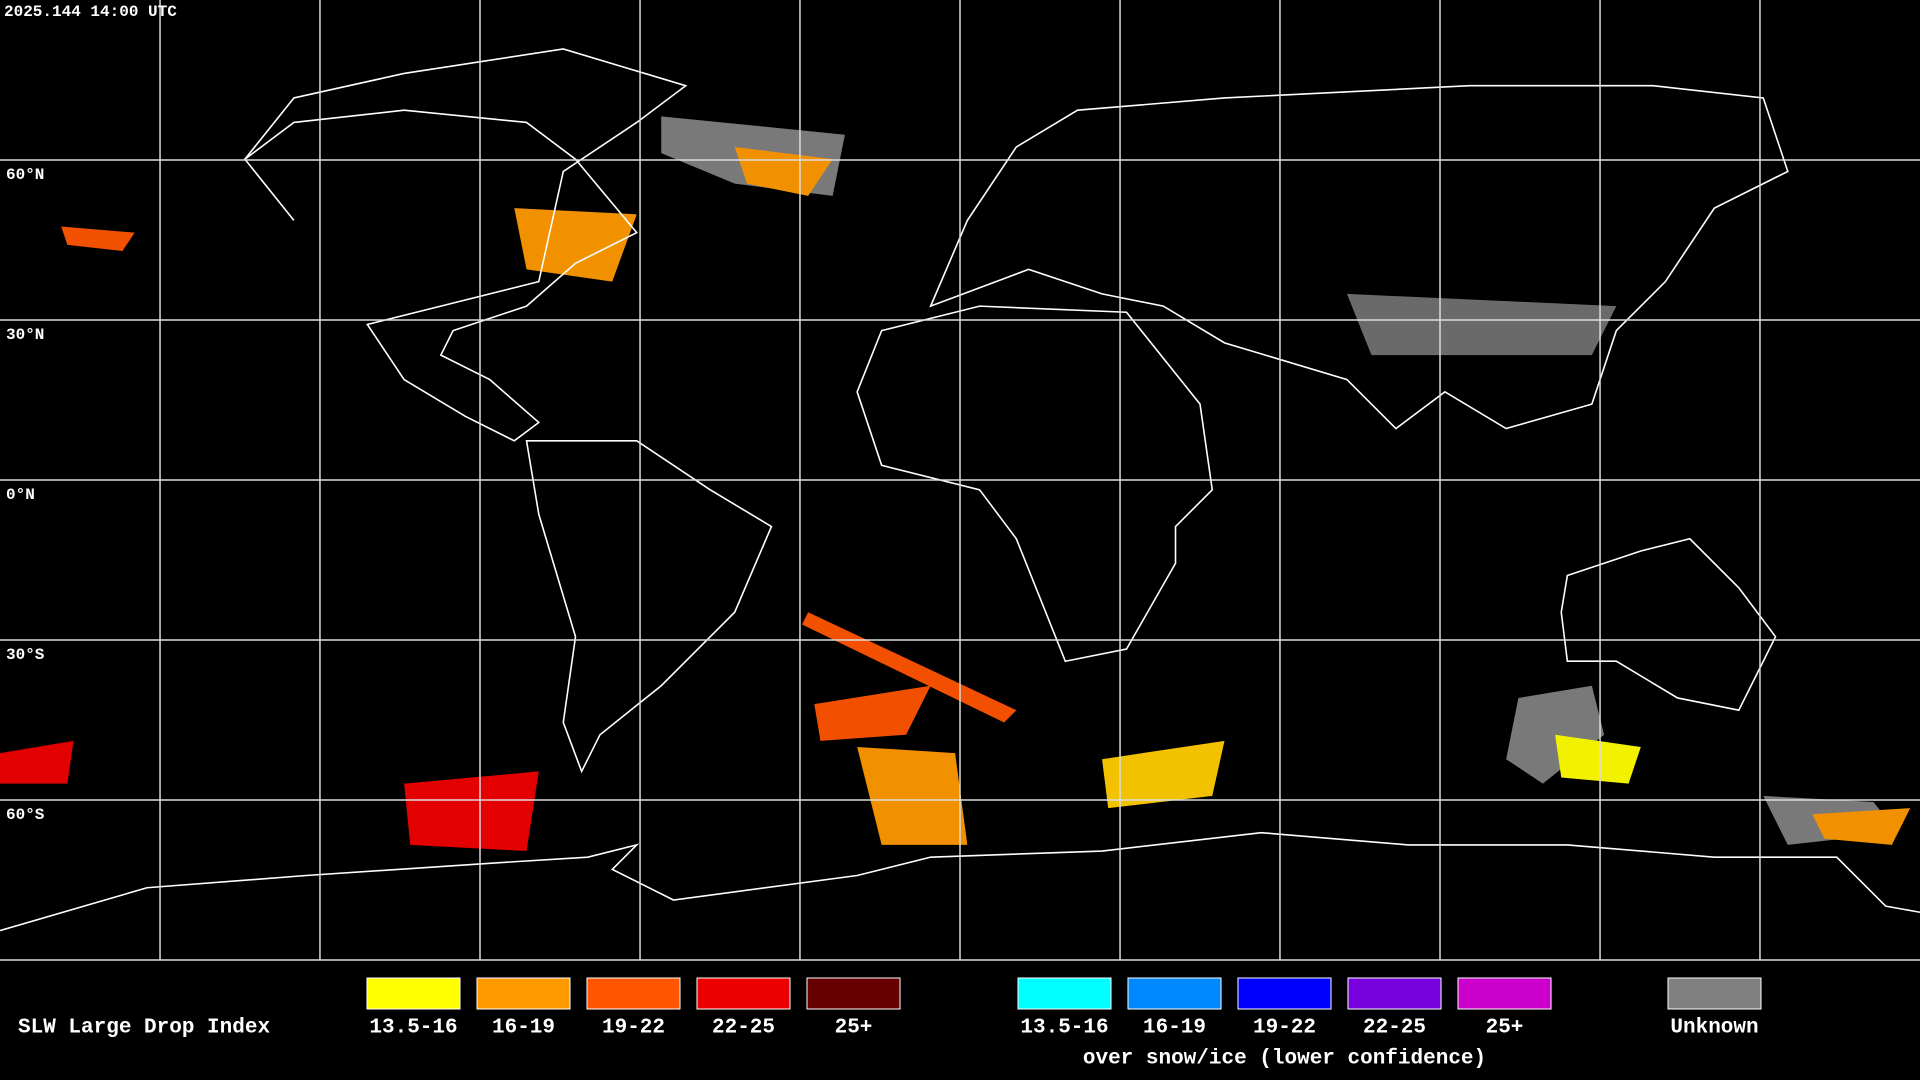  What do you see at coordinates (25, 655) in the screenshot?
I see `latitude-label: 30°S` at bounding box center [25, 655].